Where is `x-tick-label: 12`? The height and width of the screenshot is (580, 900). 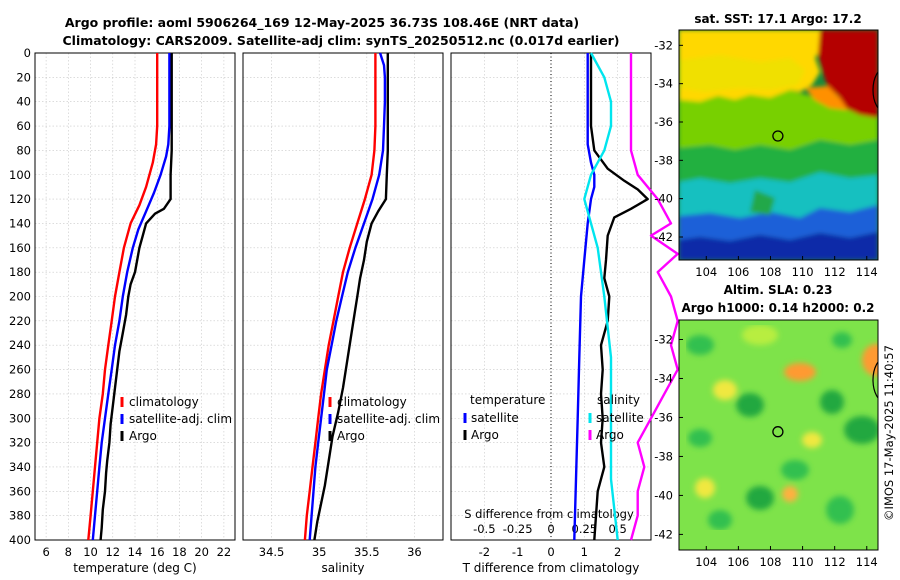 x-tick-label: 12 is located at coordinates (112, 552).